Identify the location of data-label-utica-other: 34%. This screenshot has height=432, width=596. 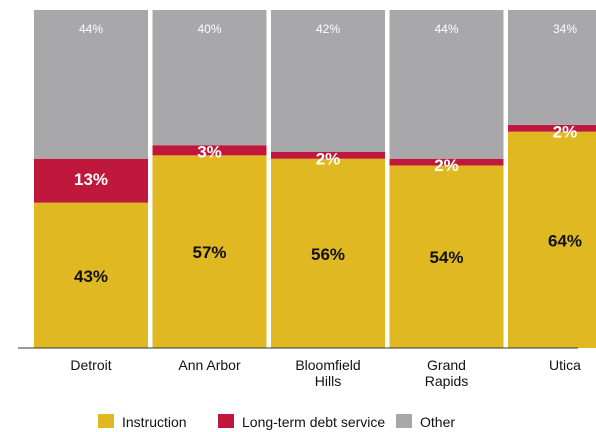
(565, 29).